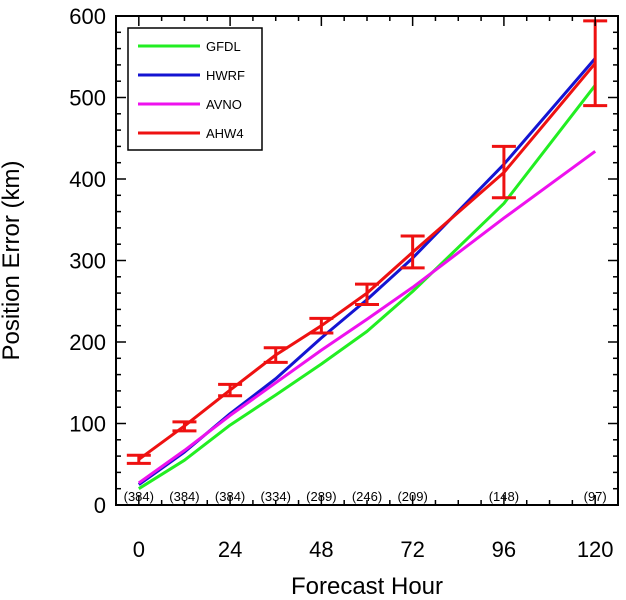  I want to click on y-tick-label: 400, so click(87, 179).